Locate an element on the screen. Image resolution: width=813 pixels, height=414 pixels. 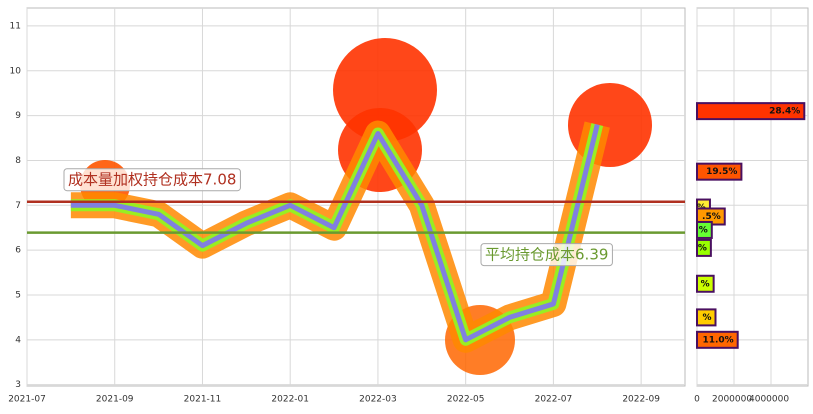
x-tick-label: 0 is located at coordinates (697, 400).